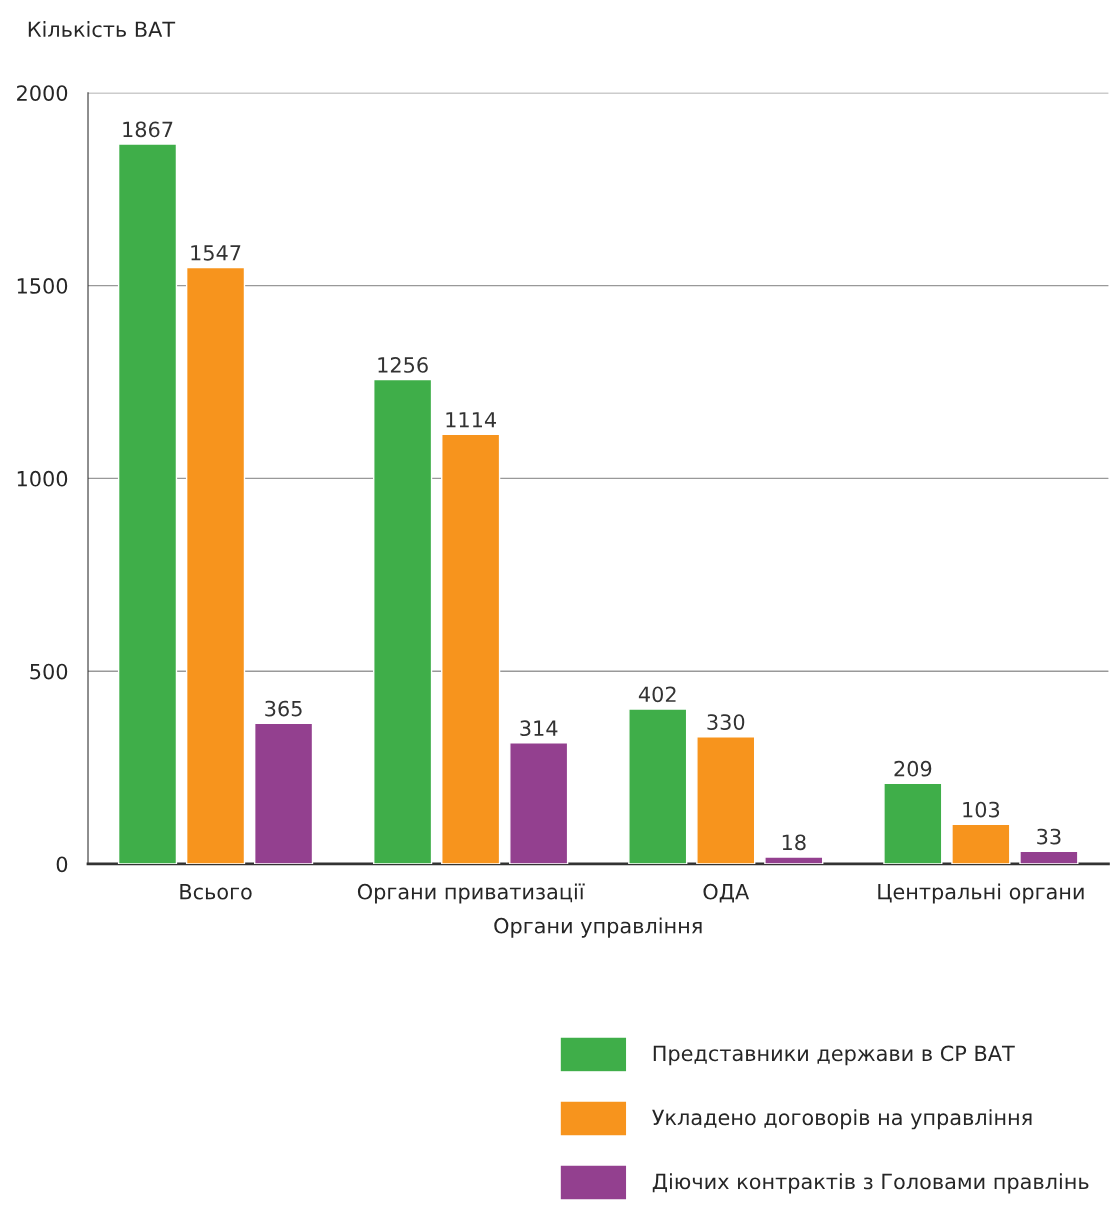 The image size is (1114, 1205). What do you see at coordinates (870, 1183) in the screenshot?
I see `legend-label: Діючих контрактів з Головами правлінь` at bounding box center [870, 1183].